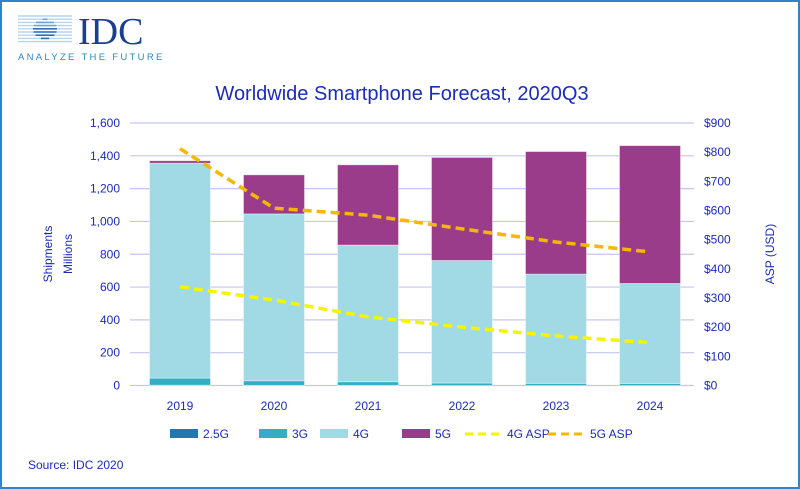 The image size is (800, 489). Describe the element at coordinates (556, 328) in the screenshot. I see `bar-4g-2023` at that location.